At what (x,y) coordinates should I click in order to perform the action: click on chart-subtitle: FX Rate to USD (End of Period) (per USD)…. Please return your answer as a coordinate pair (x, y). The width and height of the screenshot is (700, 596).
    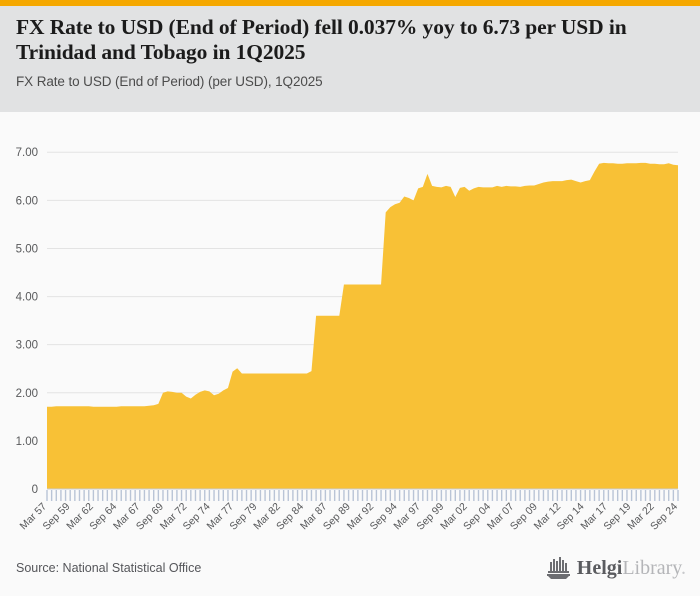
    Looking at the image, I should click on (169, 81).